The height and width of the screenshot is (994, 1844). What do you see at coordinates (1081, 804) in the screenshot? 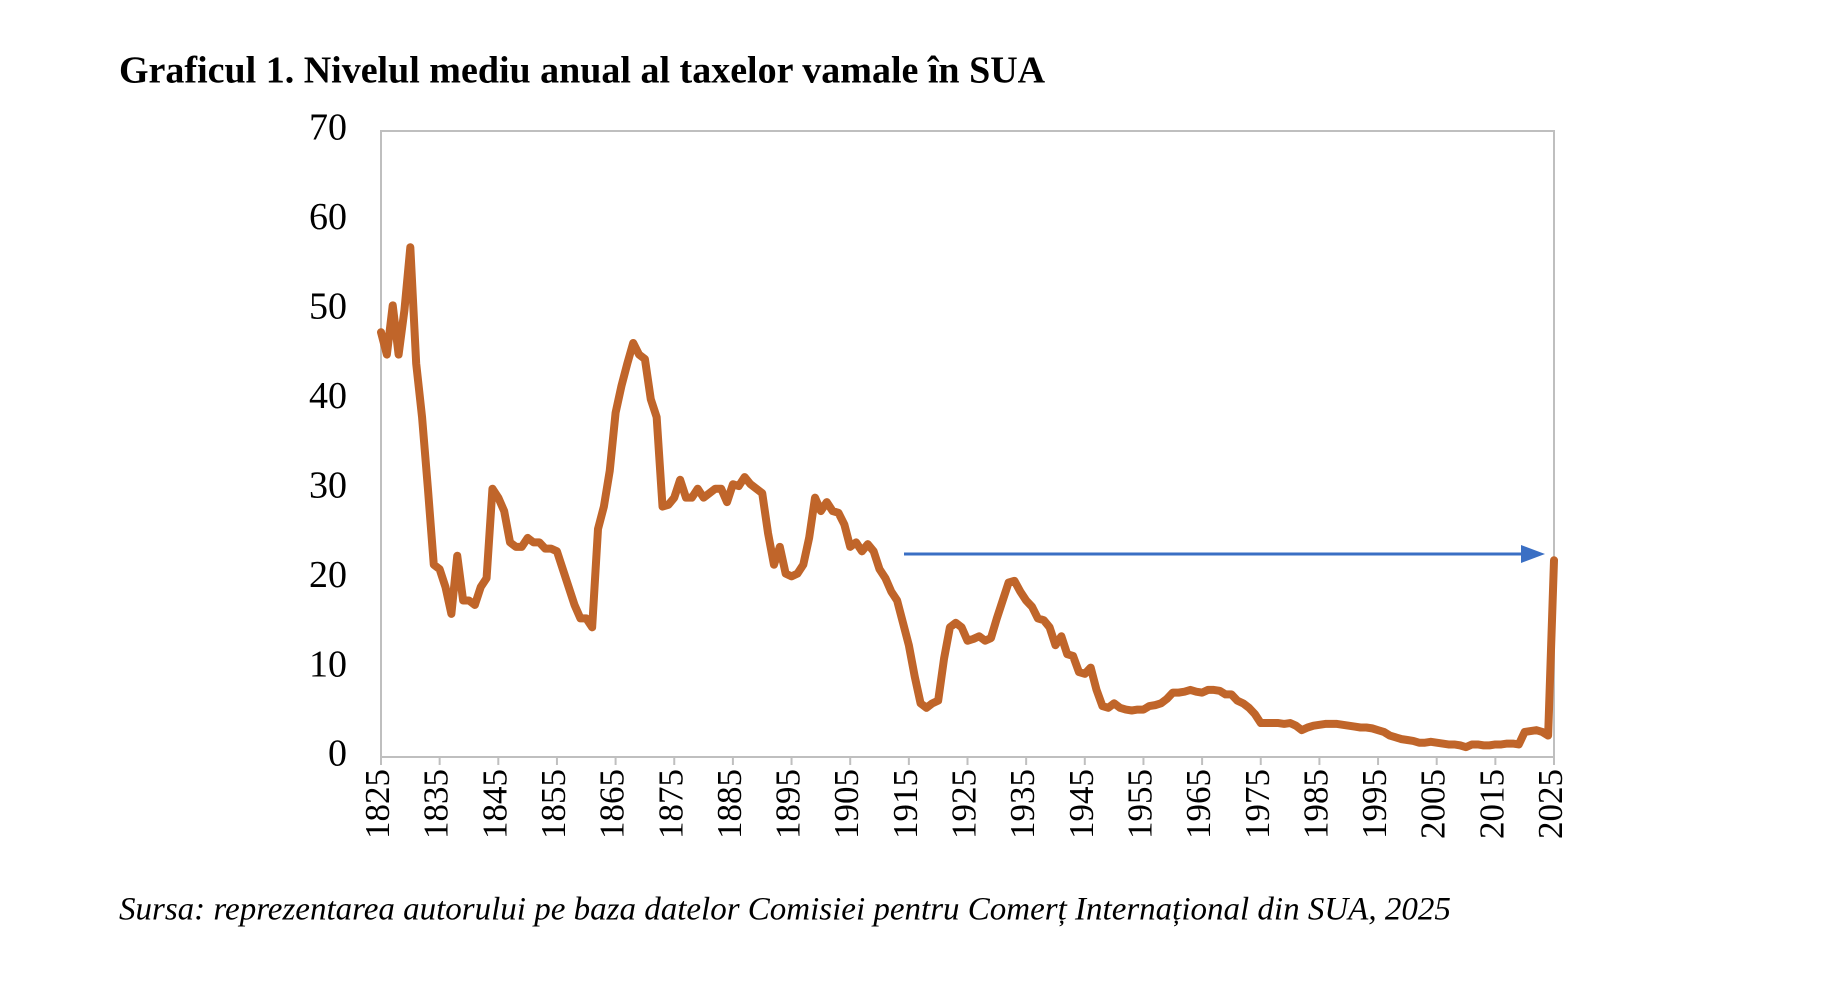
I see `x-tick-label: 1945` at bounding box center [1081, 804].